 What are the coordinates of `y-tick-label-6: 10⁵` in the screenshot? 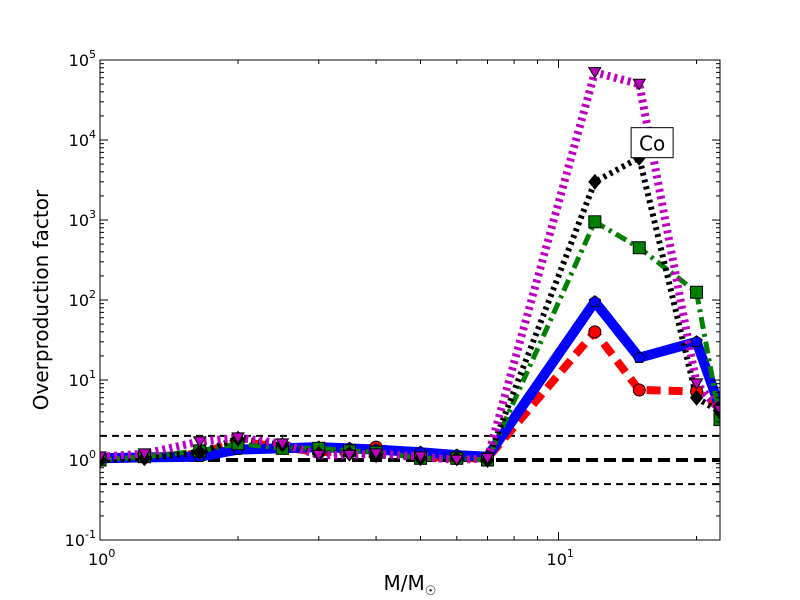 It's located at (82, 59).